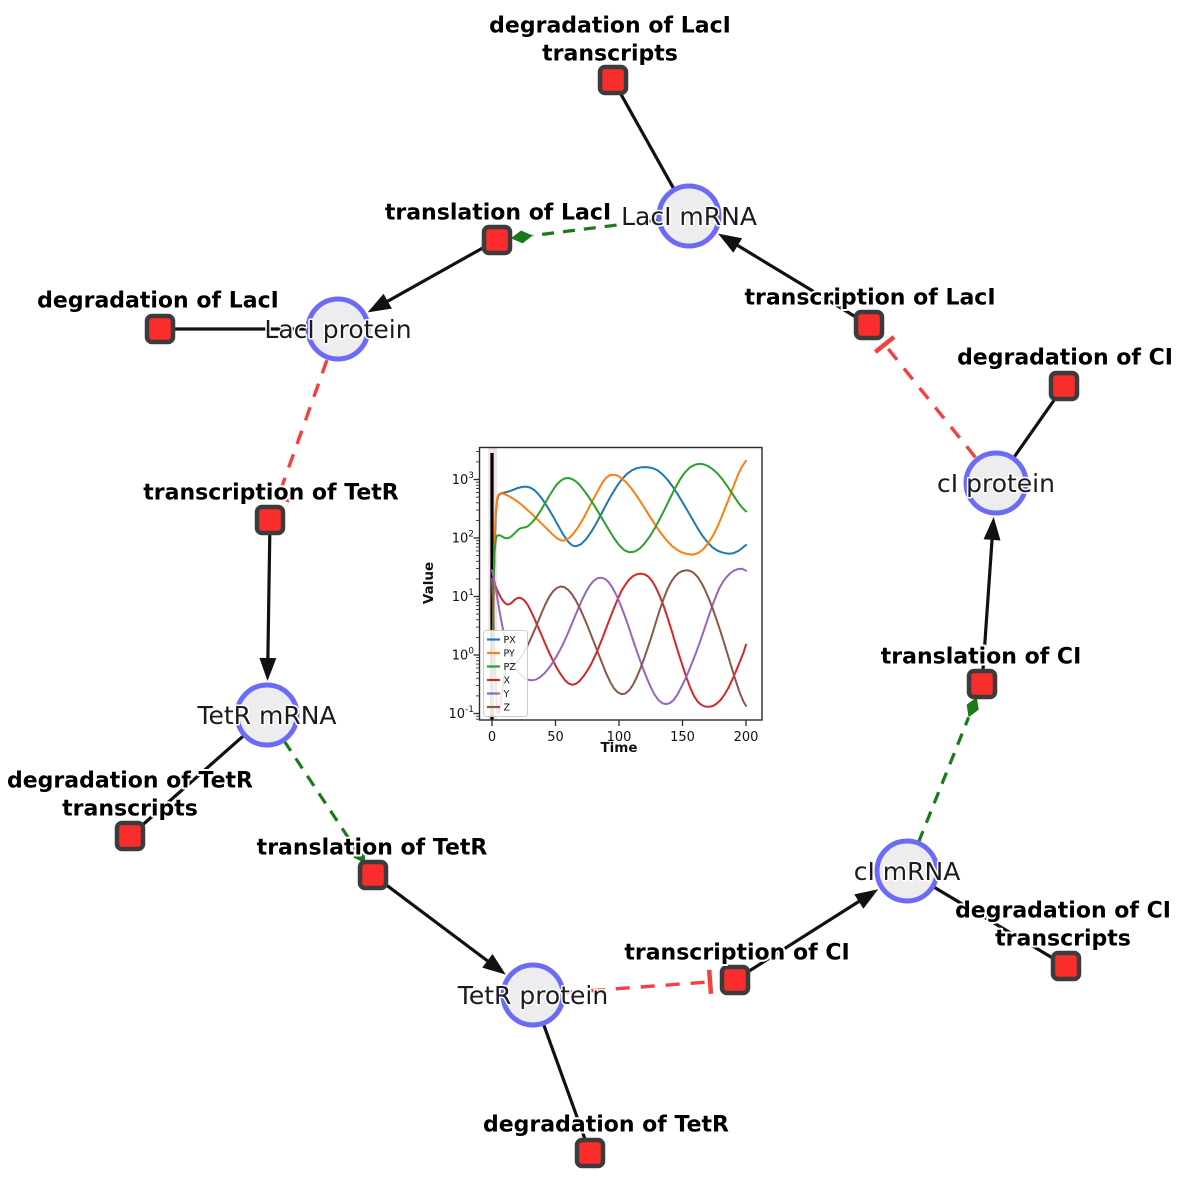  I want to click on reaction-label-transl_tetr: translation of TetR, so click(372, 848).